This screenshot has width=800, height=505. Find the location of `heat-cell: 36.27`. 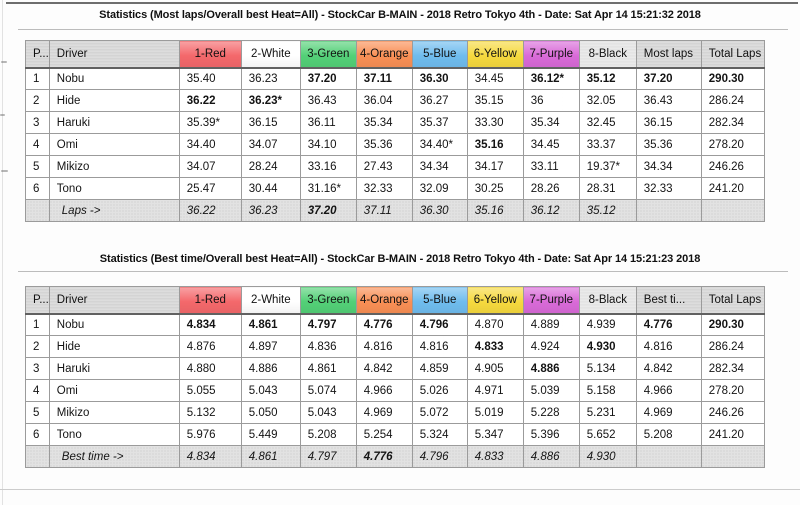

heat-cell: 36.27 is located at coordinates (439, 100).